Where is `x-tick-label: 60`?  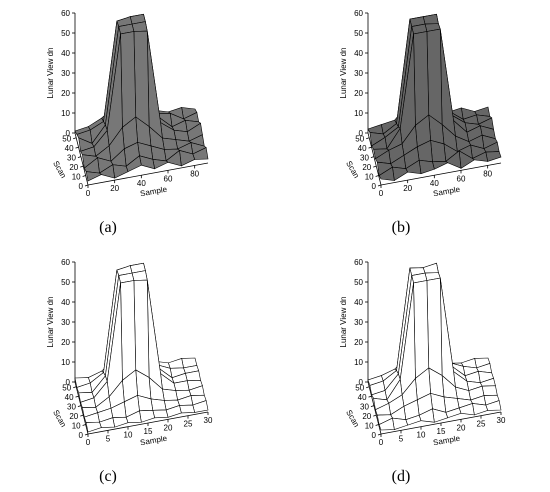 x-tick-label: 60 is located at coordinates (461, 178).